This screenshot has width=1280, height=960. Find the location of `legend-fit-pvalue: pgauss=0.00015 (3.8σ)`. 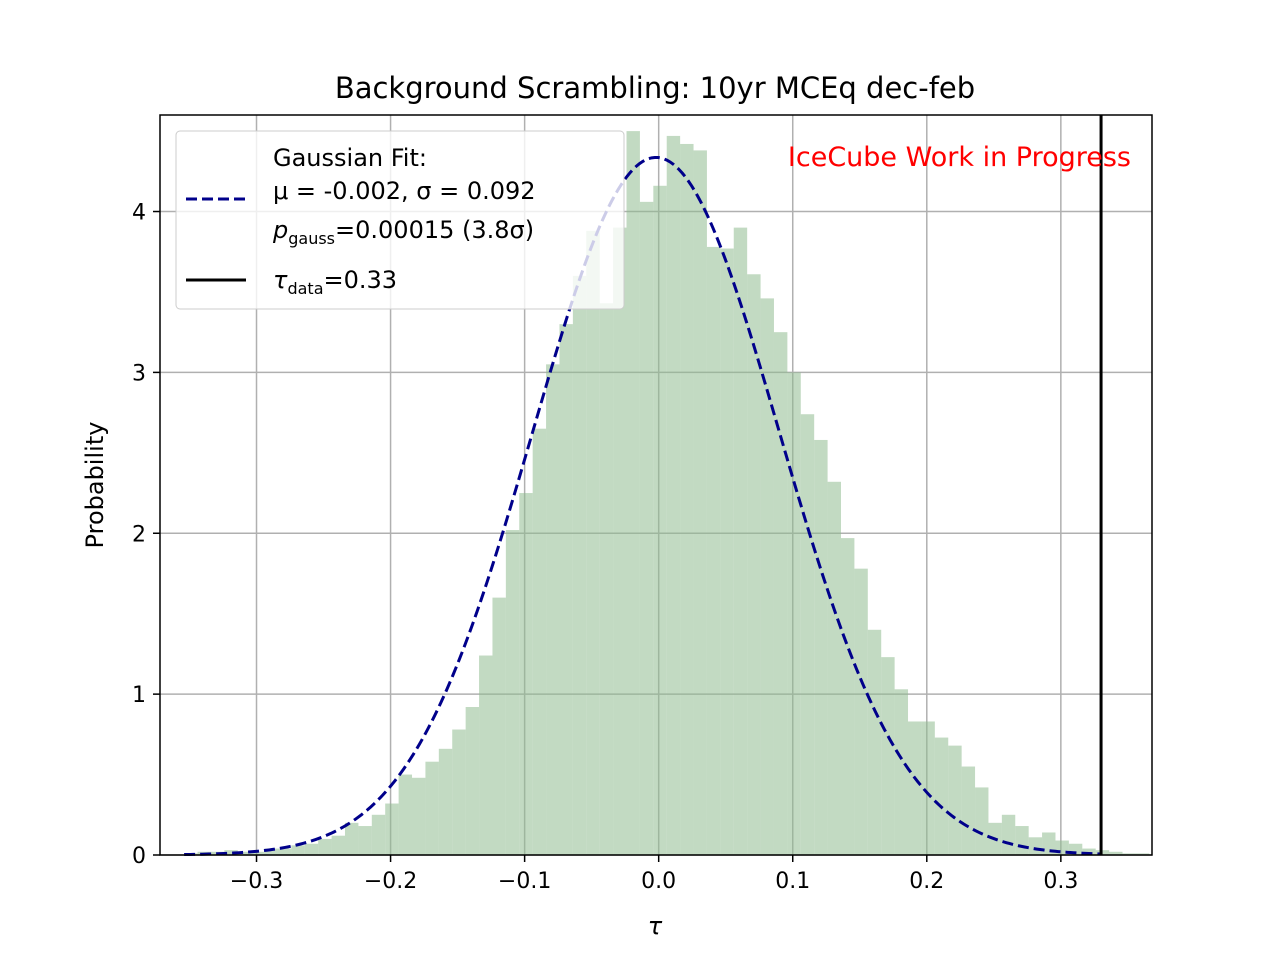

legend-fit-pvalue: pgauss=0.00015 (3.8σ) is located at coordinates (403, 232).